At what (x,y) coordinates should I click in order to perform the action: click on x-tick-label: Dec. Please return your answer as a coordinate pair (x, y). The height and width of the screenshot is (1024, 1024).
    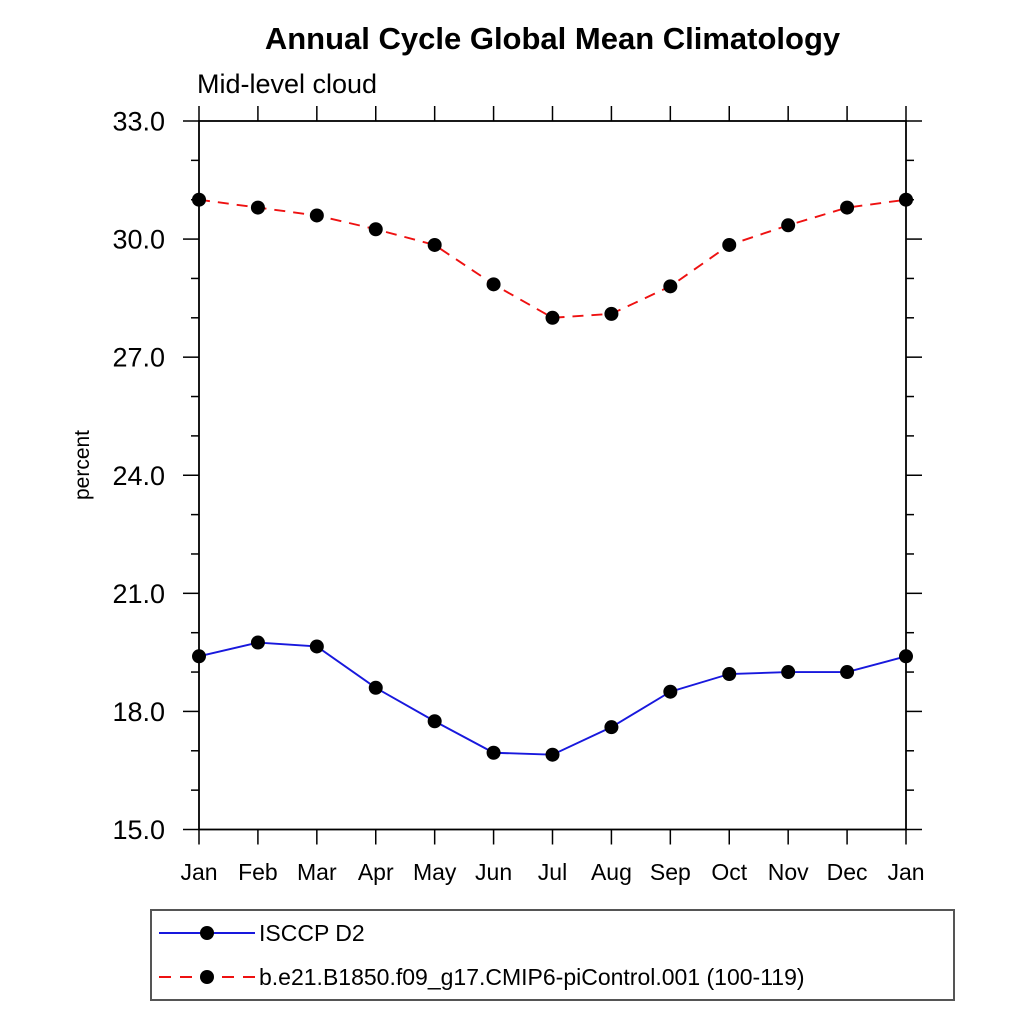
    Looking at the image, I should click on (847, 872).